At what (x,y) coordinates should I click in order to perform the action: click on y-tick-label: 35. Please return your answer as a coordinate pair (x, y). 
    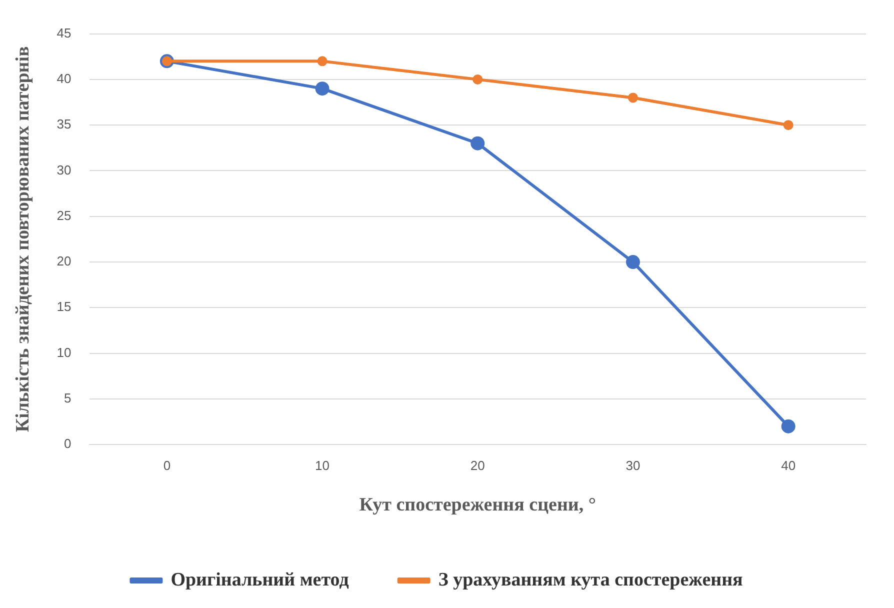
    Looking at the image, I should click on (64, 124).